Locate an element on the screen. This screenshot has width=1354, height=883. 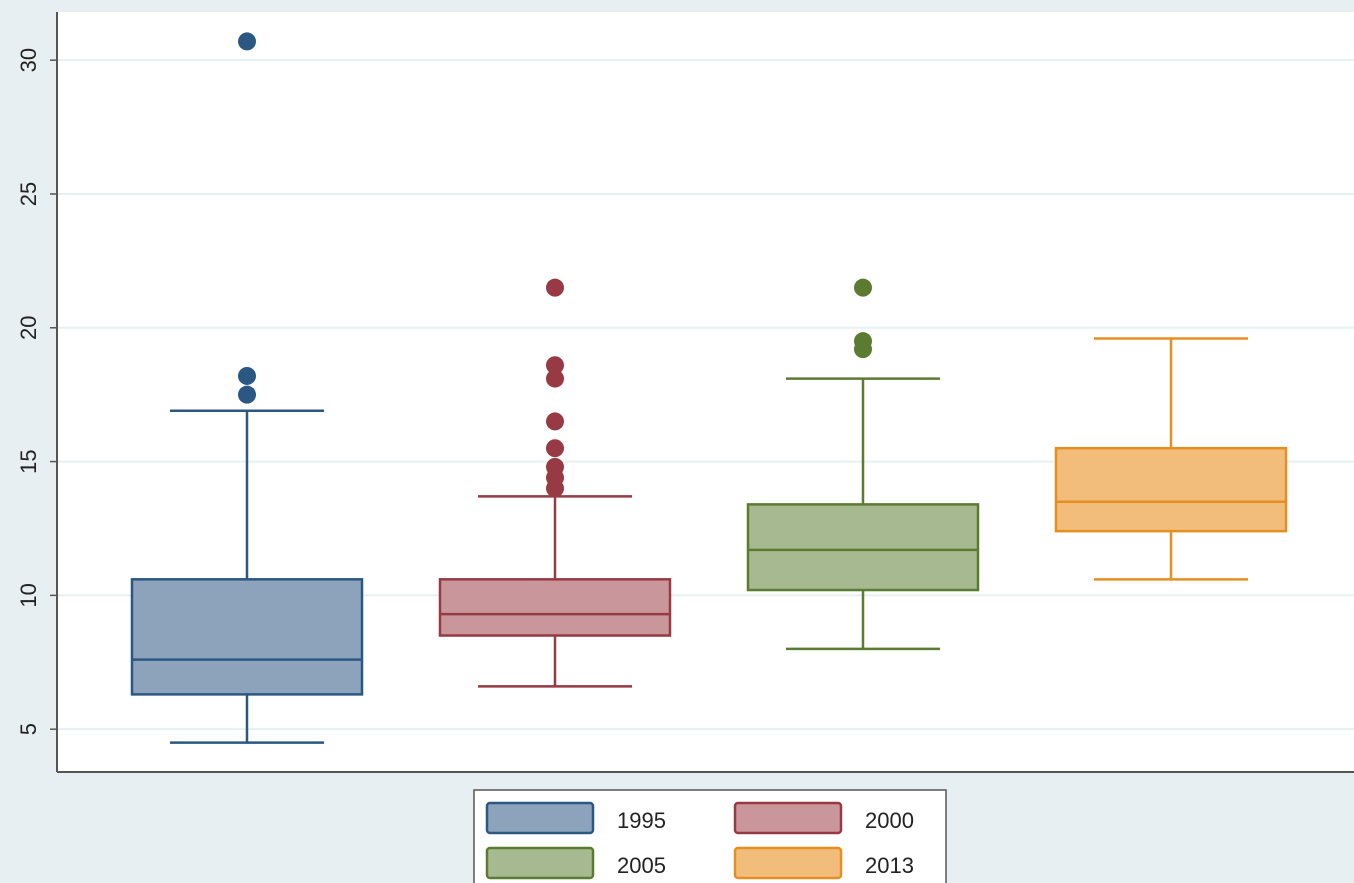
legend-label: 2005 is located at coordinates (641, 865).